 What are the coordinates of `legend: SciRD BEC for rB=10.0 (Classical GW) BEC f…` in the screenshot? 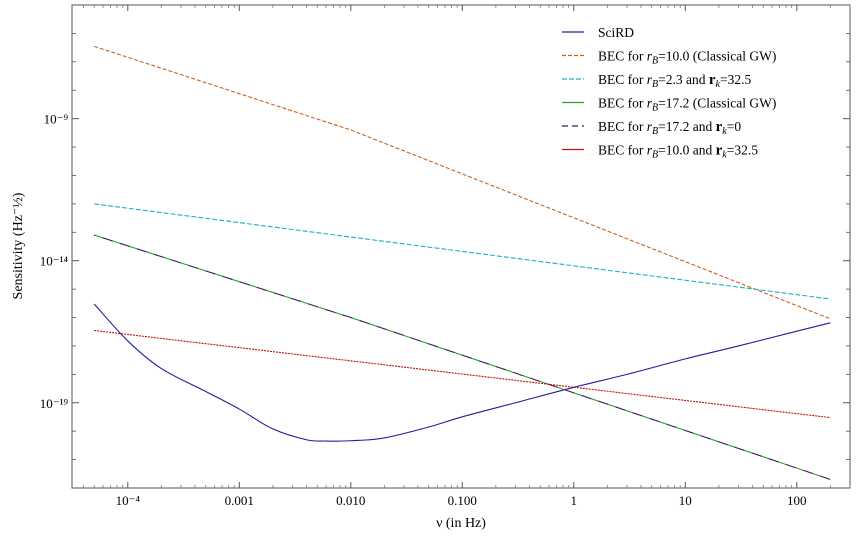 It's located at (669, 93).